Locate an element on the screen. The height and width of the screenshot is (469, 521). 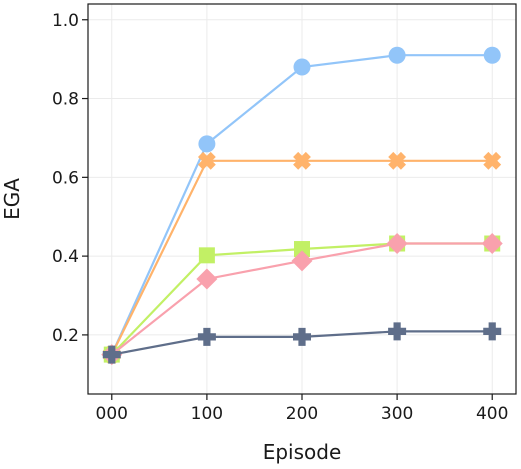
x-tick-label: 400 is located at coordinates (492, 414).